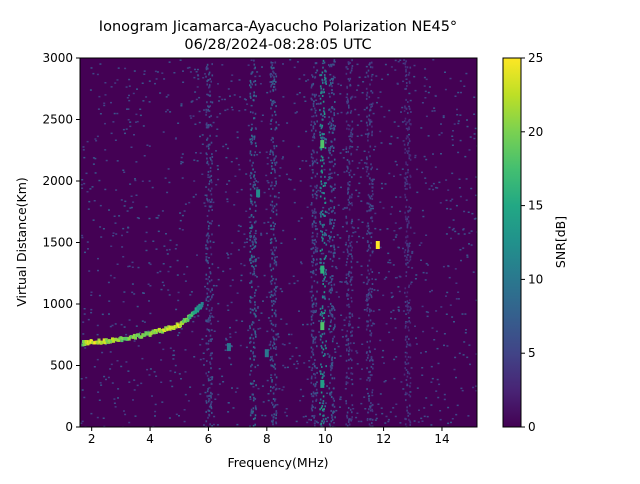 Image resolution: width=640 pixels, height=484 pixels. Describe the element at coordinates (441, 439) in the screenshot. I see `x-tick-label: 14` at that location.